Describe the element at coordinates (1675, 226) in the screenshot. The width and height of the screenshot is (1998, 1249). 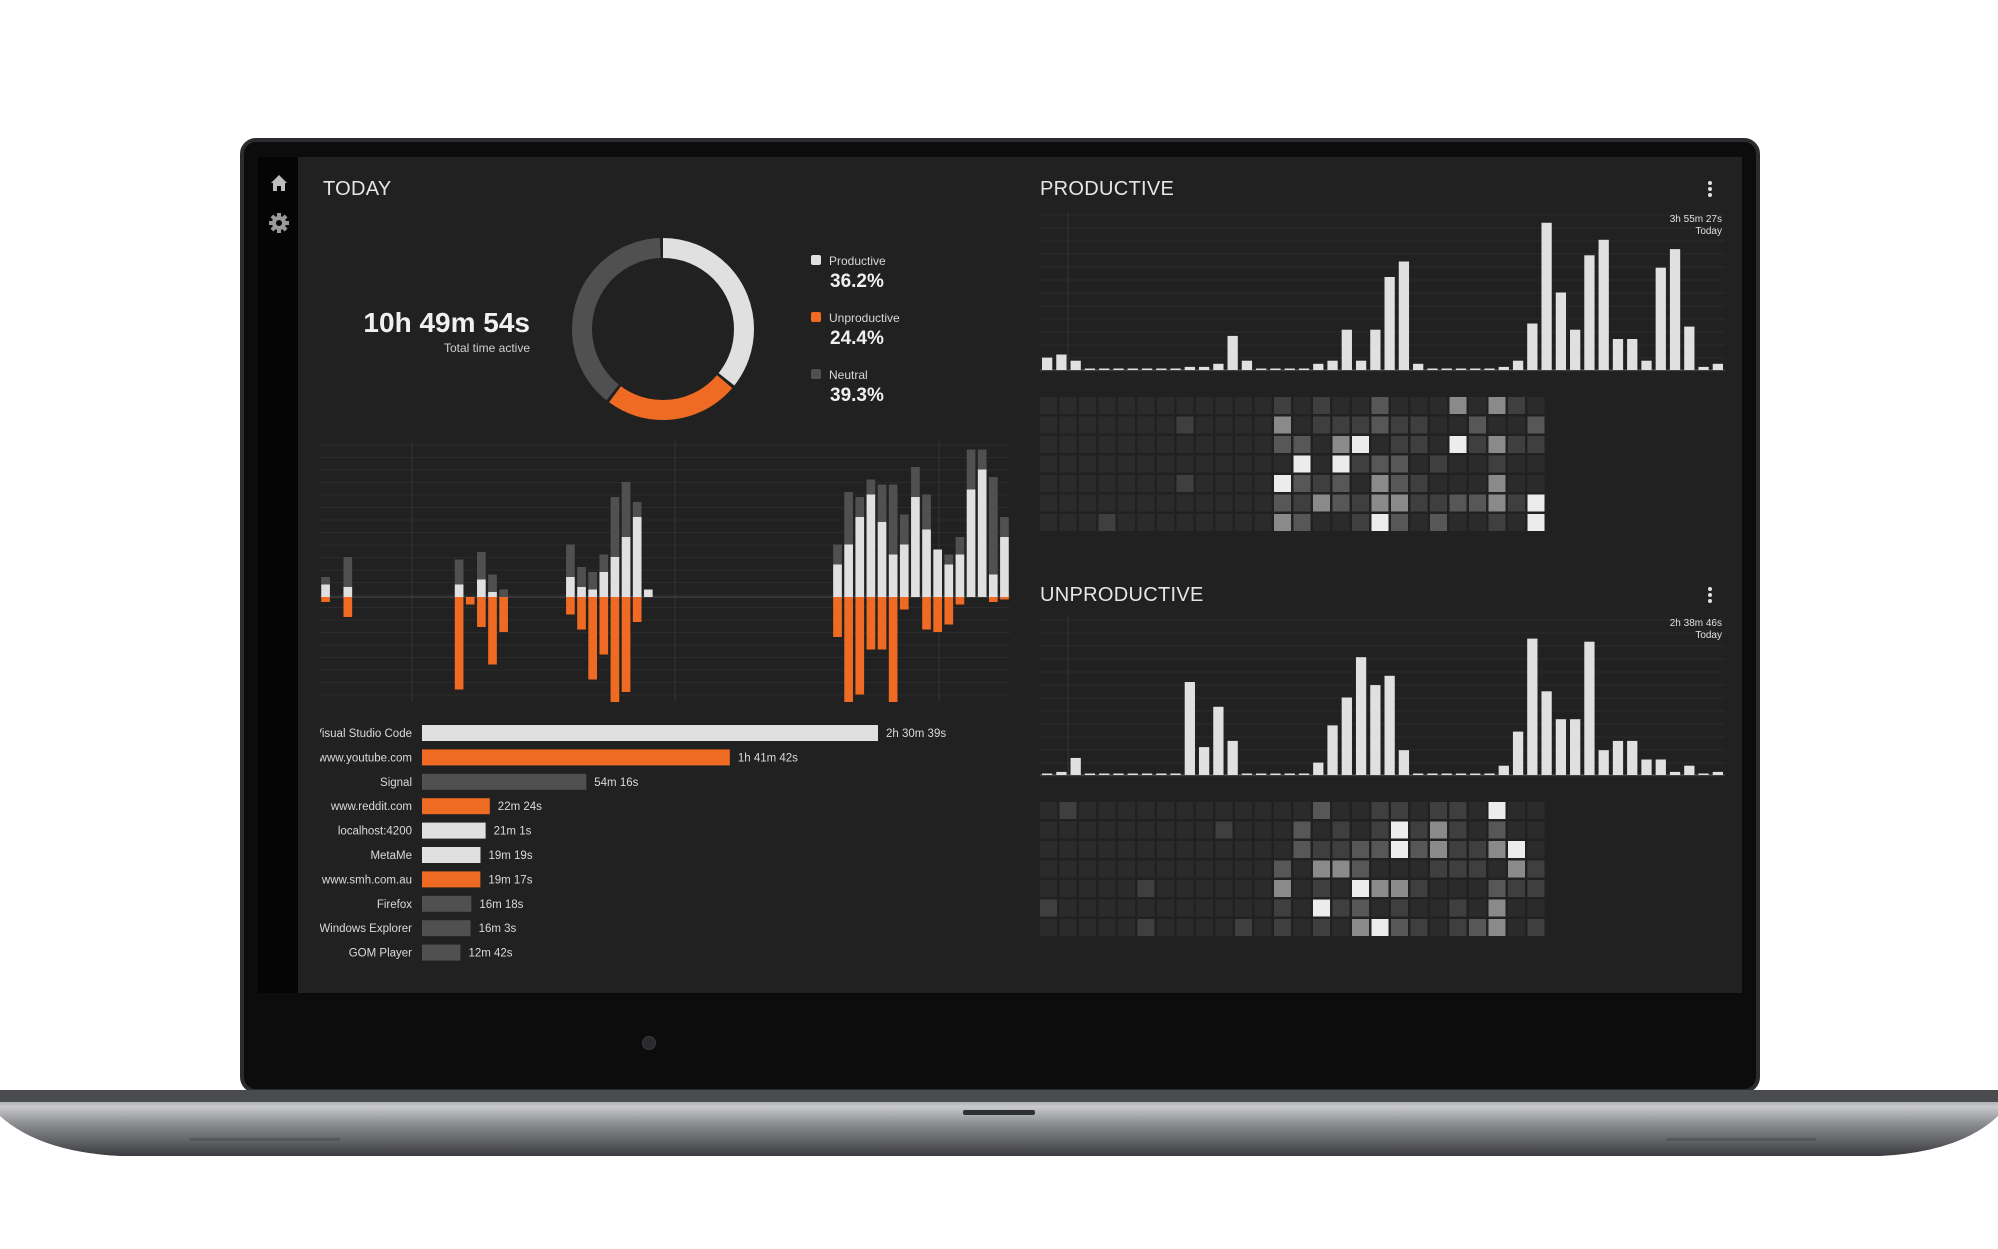
I see `productive-tooltip: 3h 55m 27s Today` at that location.